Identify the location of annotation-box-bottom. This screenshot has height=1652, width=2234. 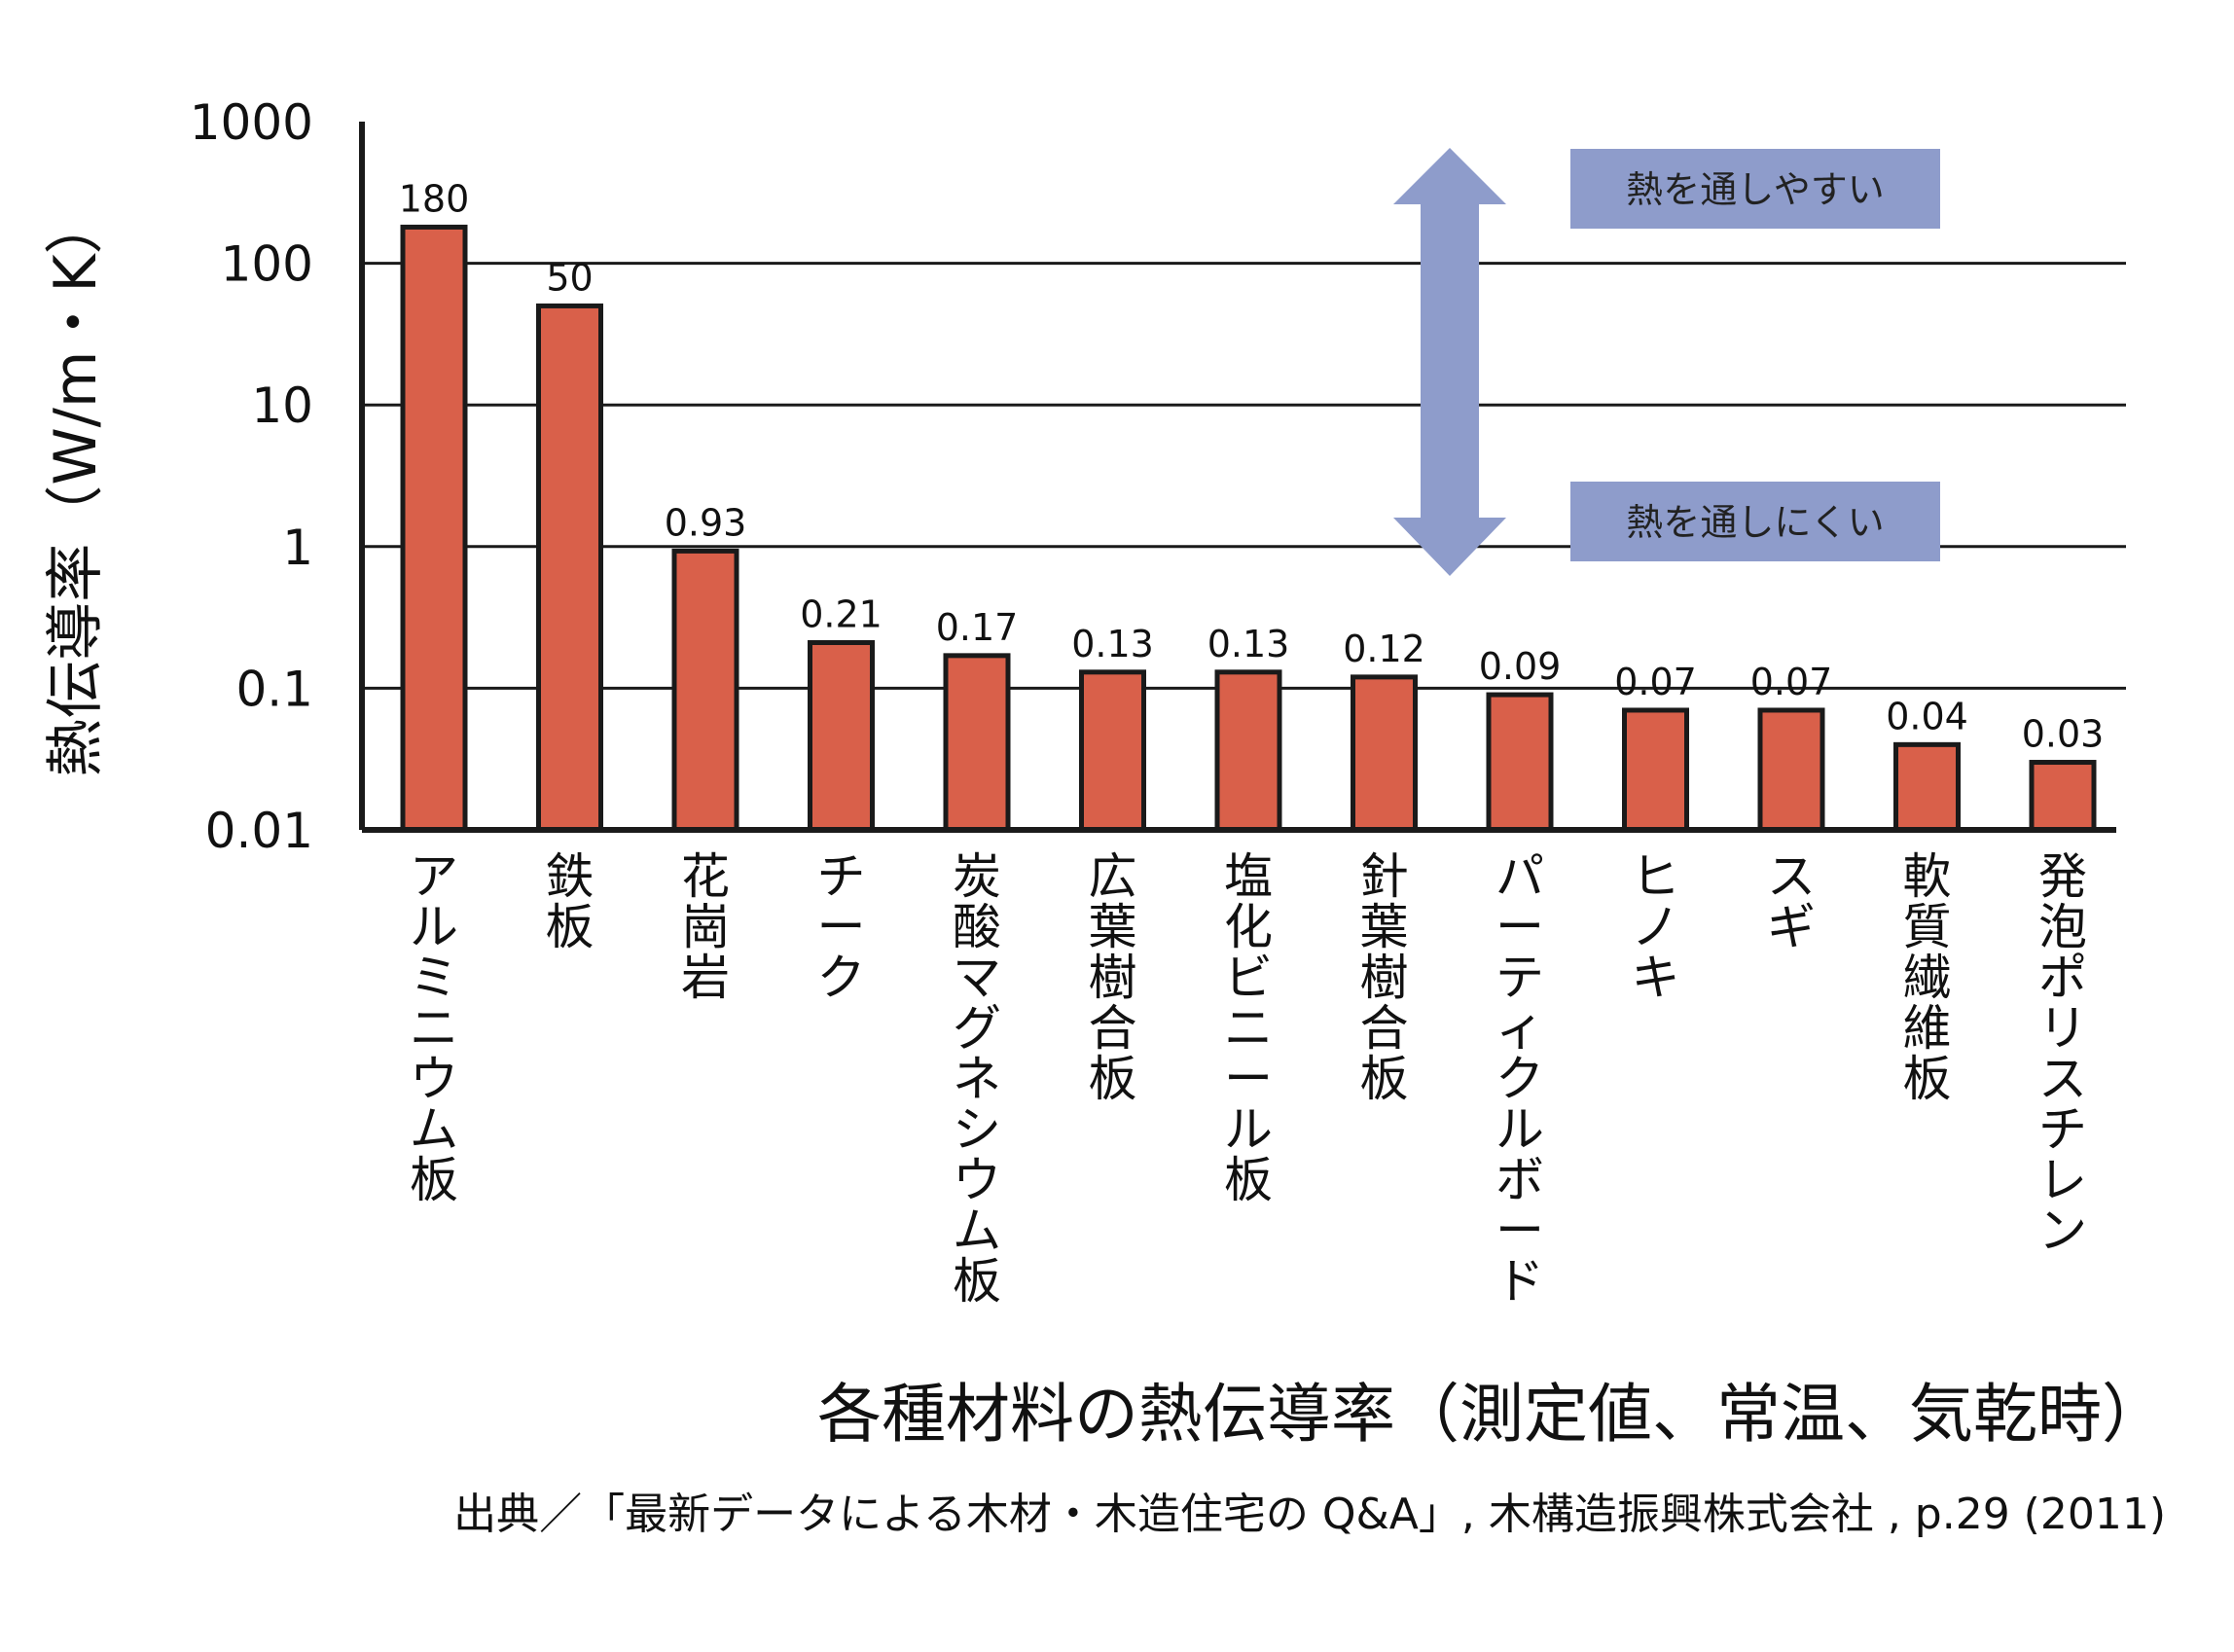
(1755, 521).